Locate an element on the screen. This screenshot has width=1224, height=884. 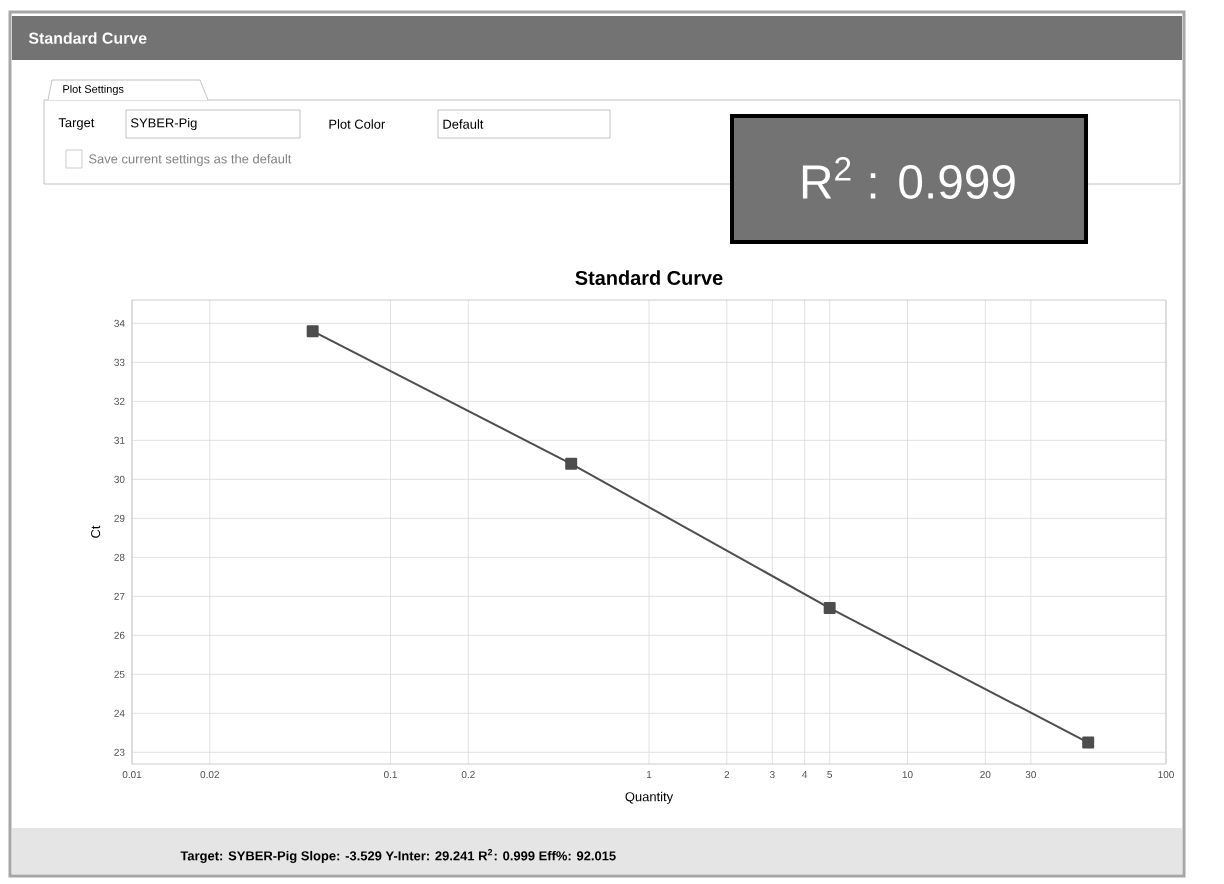
chart-title: Standard Curve is located at coordinates (649, 277).